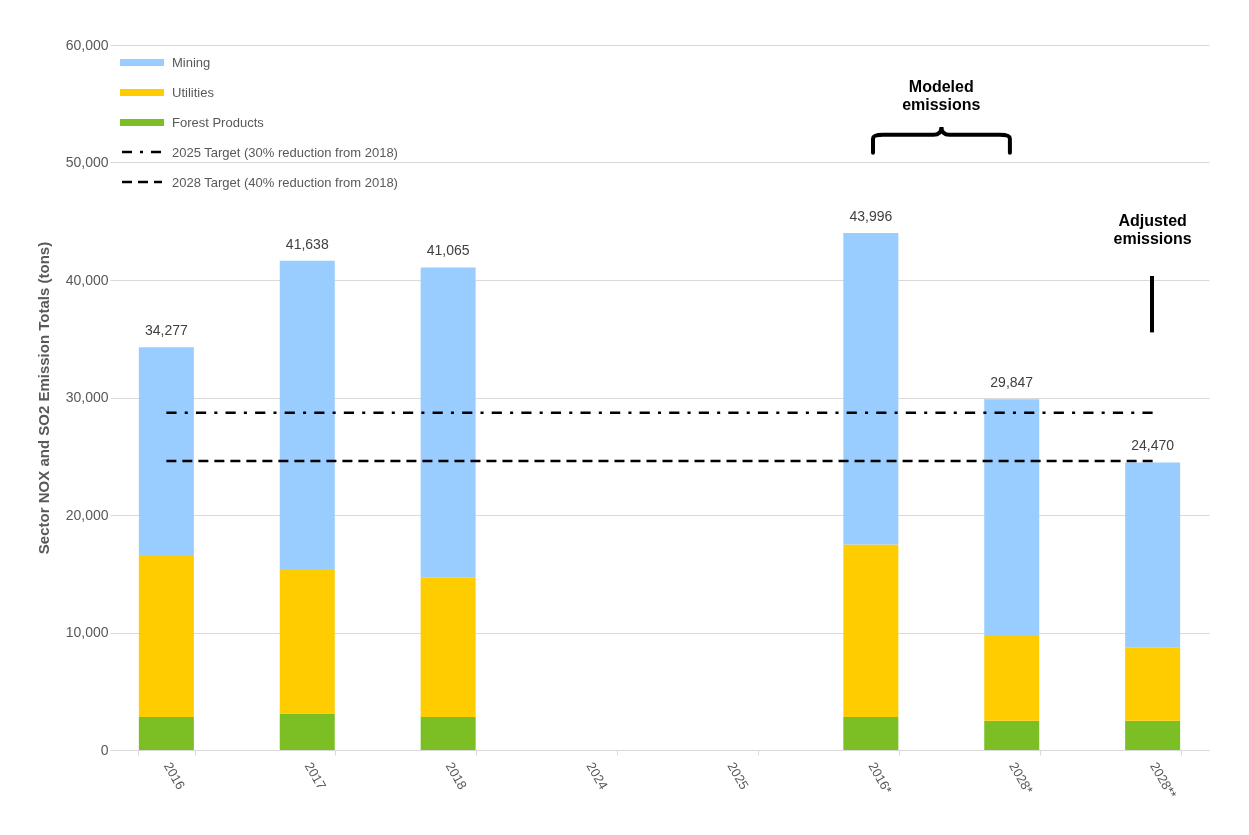 The height and width of the screenshot is (835, 1249). What do you see at coordinates (87, 279) in the screenshot?
I see `y-tick-label: 40,000` at bounding box center [87, 279].